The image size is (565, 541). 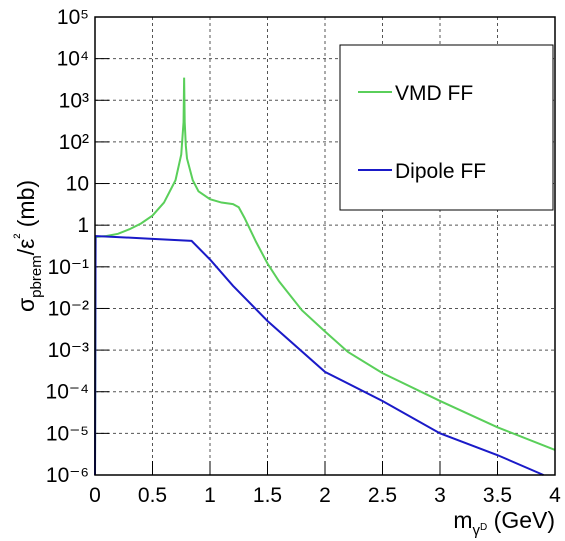 What do you see at coordinates (152, 495) in the screenshot?
I see `x-tick-label: 0.5` at bounding box center [152, 495].